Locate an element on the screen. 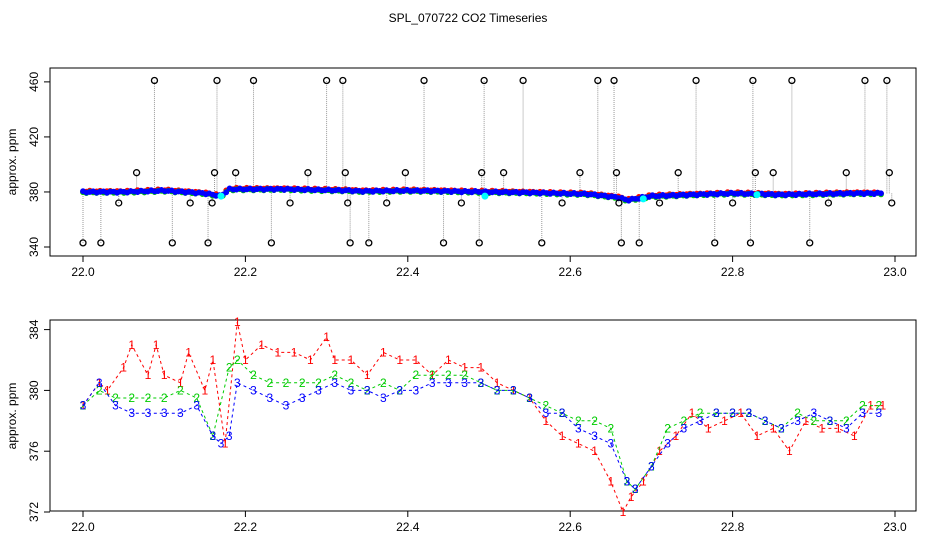 This screenshot has height=540, width=936. top-x-tick-label: 22.4 is located at coordinates (408, 272).